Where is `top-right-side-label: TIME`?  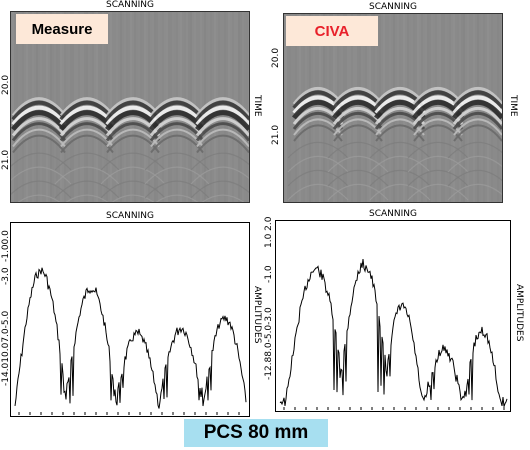 top-right-side-label: TIME is located at coordinates (513, 106).